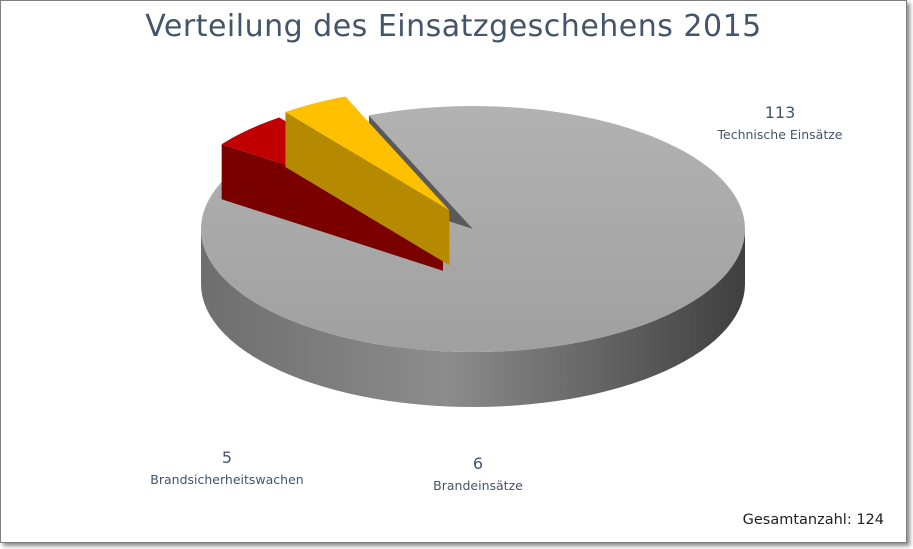 The image size is (913, 549). Describe the element at coordinates (780, 112) in the screenshot. I see `label-technische-einsaetze-value: 113` at that location.